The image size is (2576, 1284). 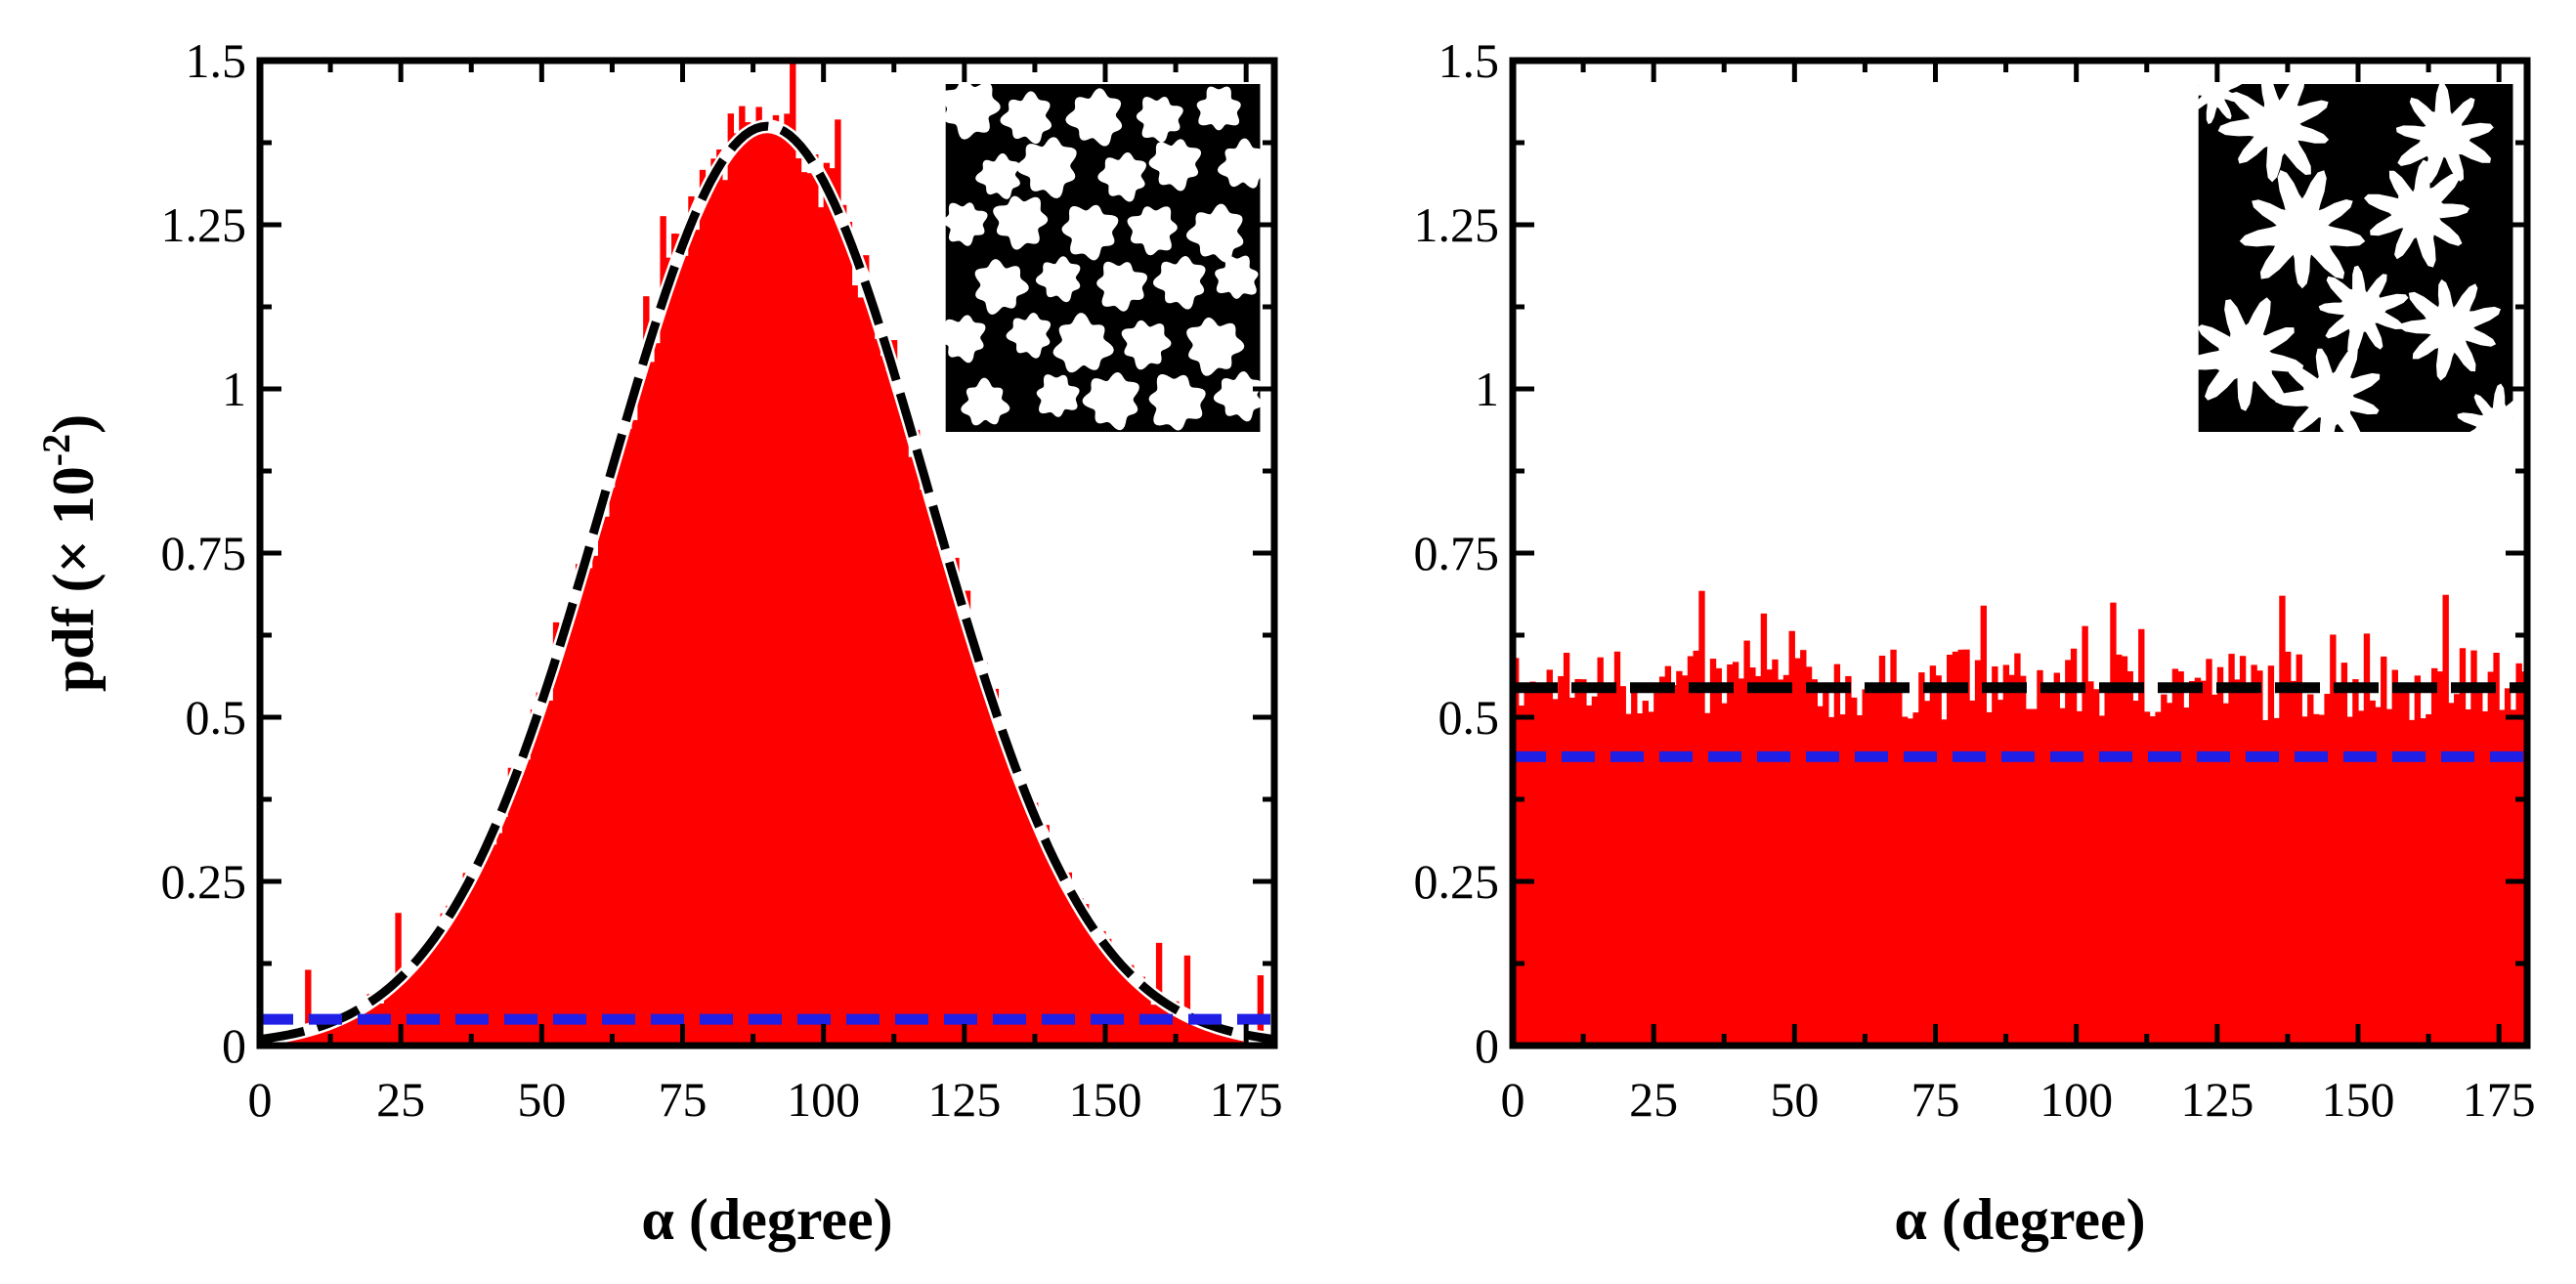 What do you see at coordinates (261, 1099) in the screenshot?
I see `x-tick-label: 0` at bounding box center [261, 1099].